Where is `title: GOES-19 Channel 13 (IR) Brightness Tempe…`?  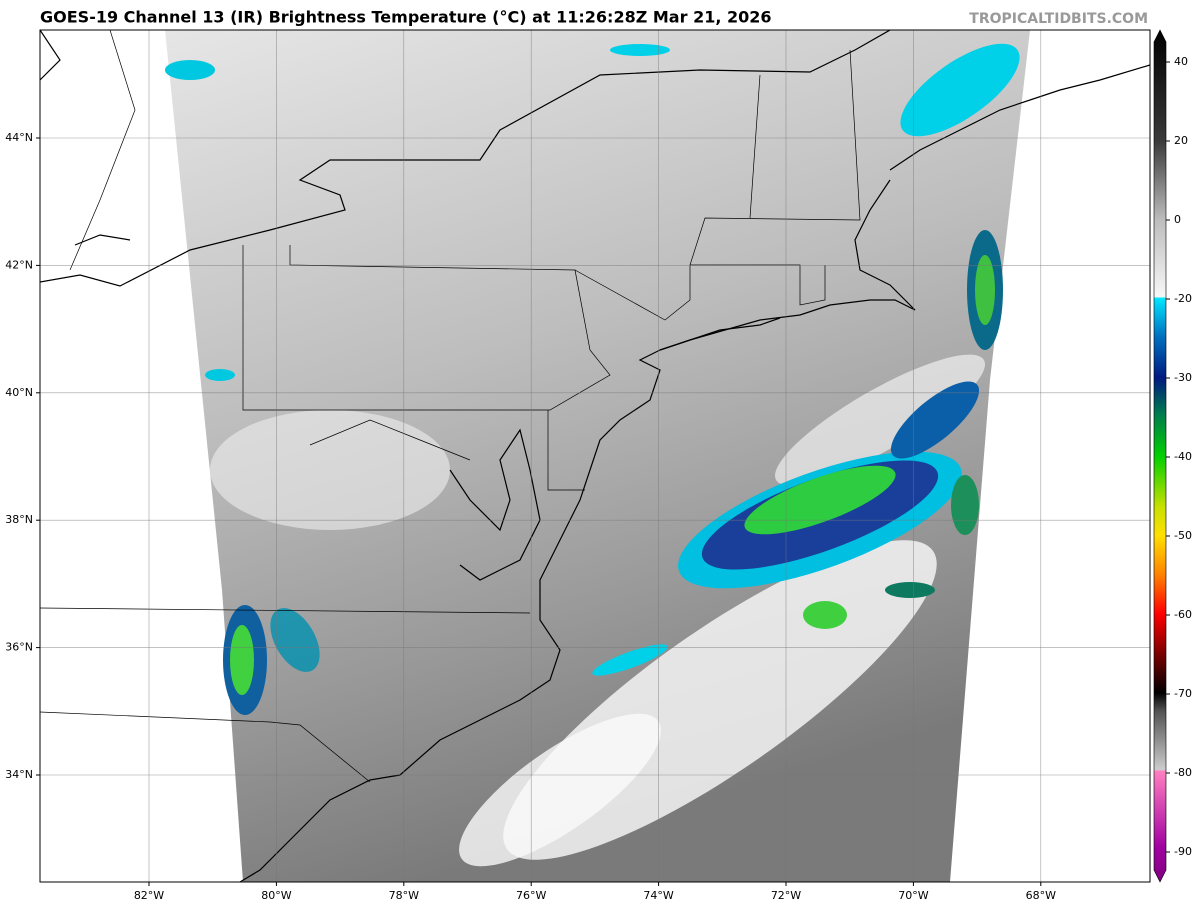 title: GOES-19 Channel 13 (IR) Brightness Tempe… is located at coordinates (406, 17).